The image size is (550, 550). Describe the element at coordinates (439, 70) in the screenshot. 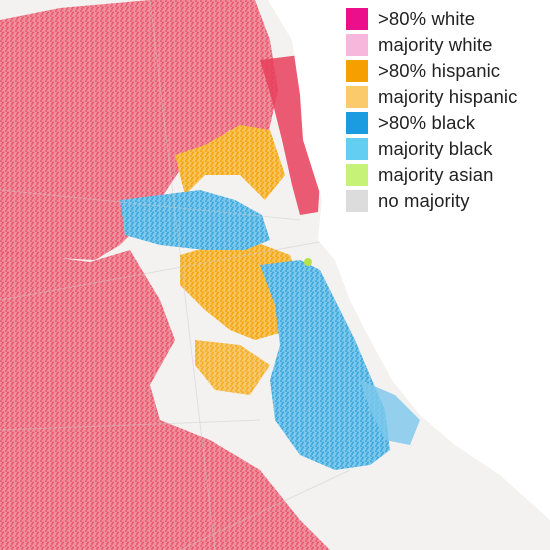

I see `legend-label-hispanic80: >80% hispanic` at that location.